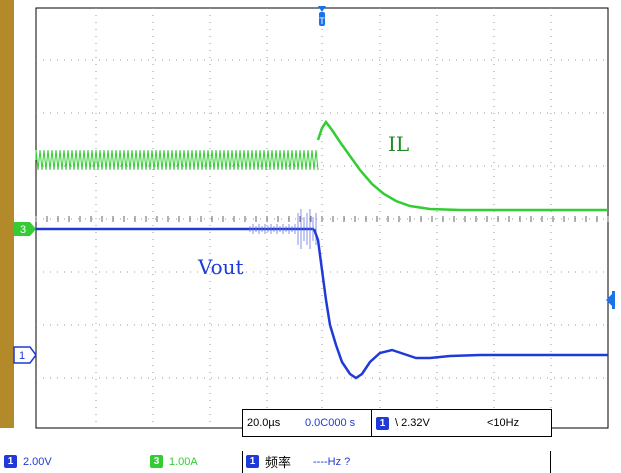  I want to click on time-div-value: 20.0µs, so click(264, 423).